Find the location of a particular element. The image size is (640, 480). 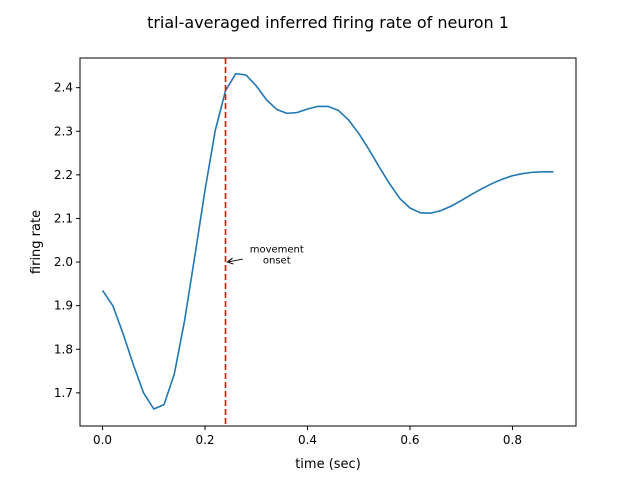

y-ticks: 1.7 1.8 1.9 2.0 2.1 2.2 2.3 2.4 is located at coordinates (67, 240).